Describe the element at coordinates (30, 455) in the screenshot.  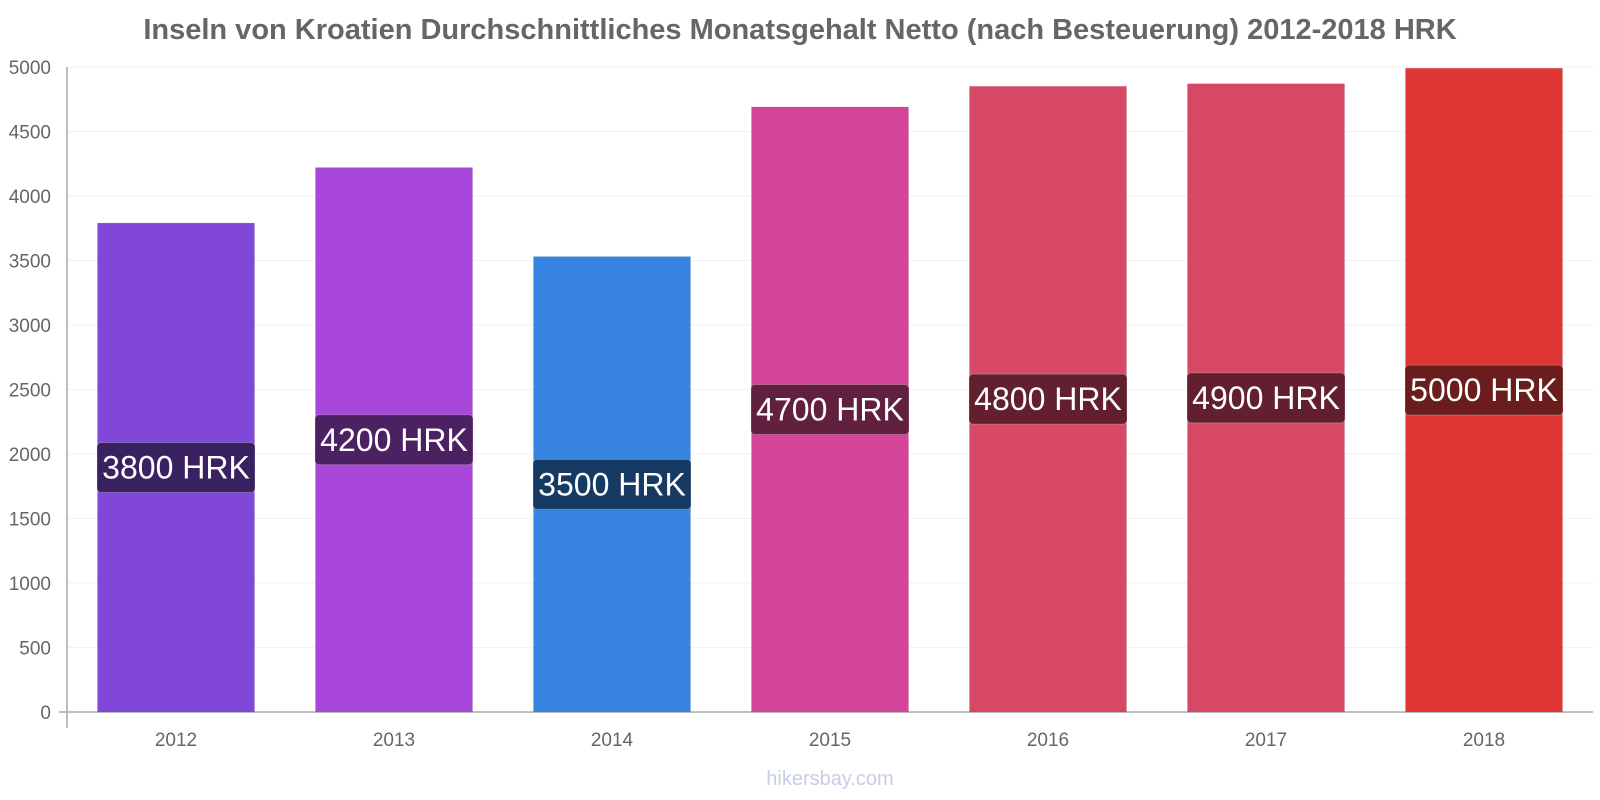
I see `y-tick-label: 2000` at that location.